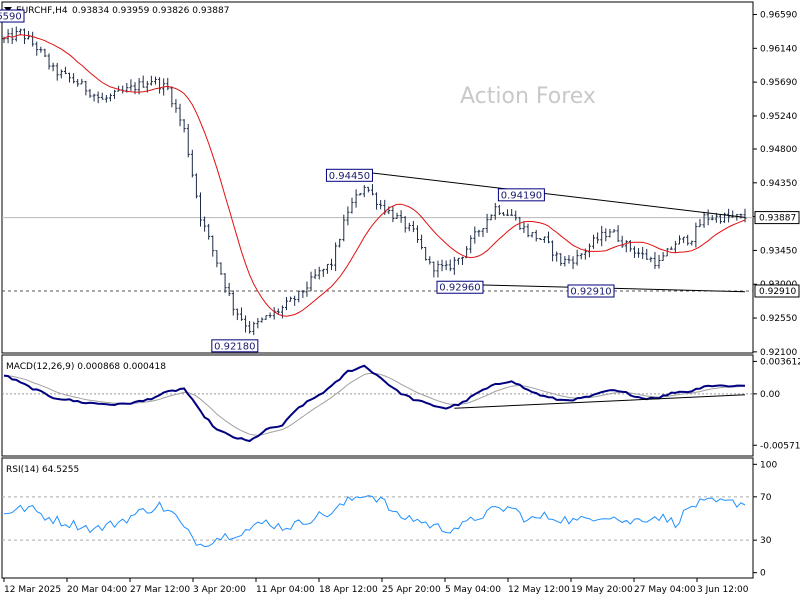 This screenshot has height=600, width=800. I want to click on rsi-series-line, so click(374, 521).